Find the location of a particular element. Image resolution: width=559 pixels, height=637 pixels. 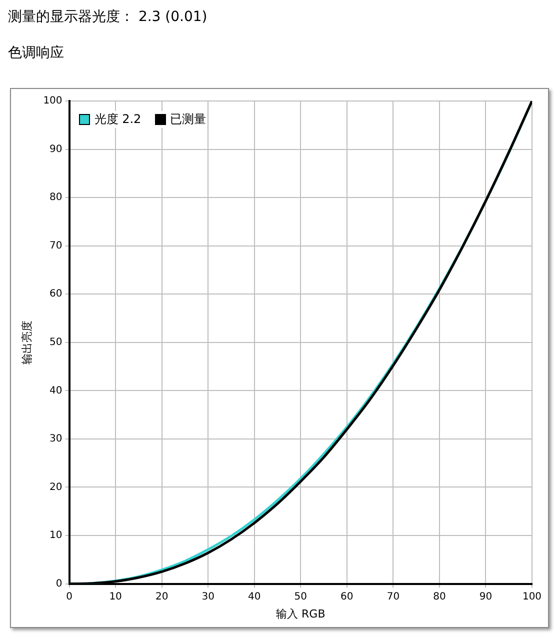

y-tick-label: 50 is located at coordinates (56, 342).